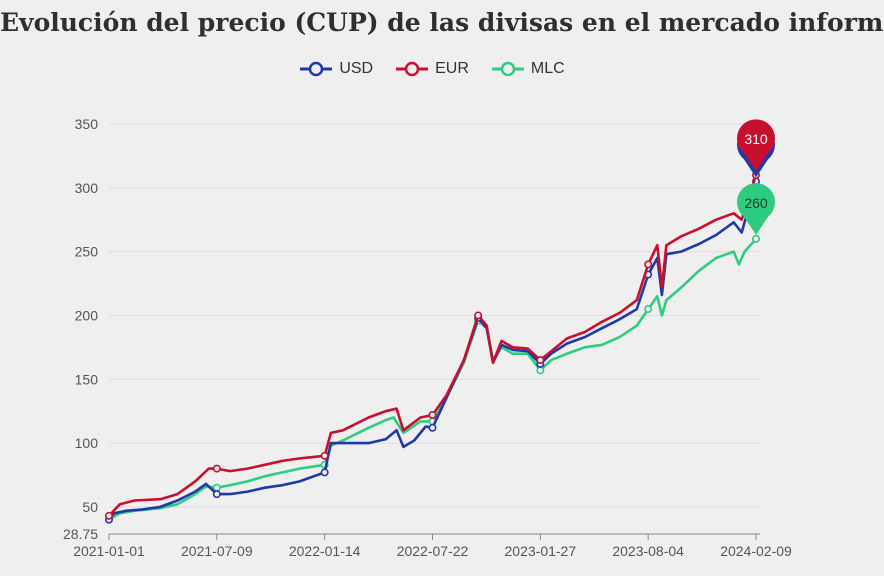 Image resolution: width=884 pixels, height=576 pixels. Describe the element at coordinates (528, 69) in the screenshot. I see `legend-item-mlc: MLC` at that location.